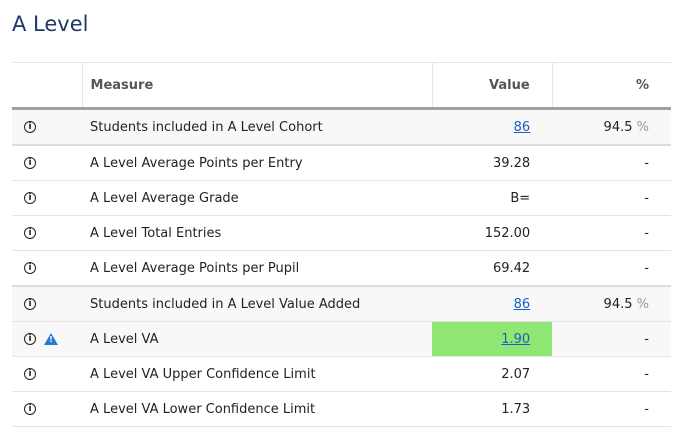 The width and height of the screenshot is (677, 438). What do you see at coordinates (492, 374) in the screenshot?
I see `value-cell: 2.07` at bounding box center [492, 374].